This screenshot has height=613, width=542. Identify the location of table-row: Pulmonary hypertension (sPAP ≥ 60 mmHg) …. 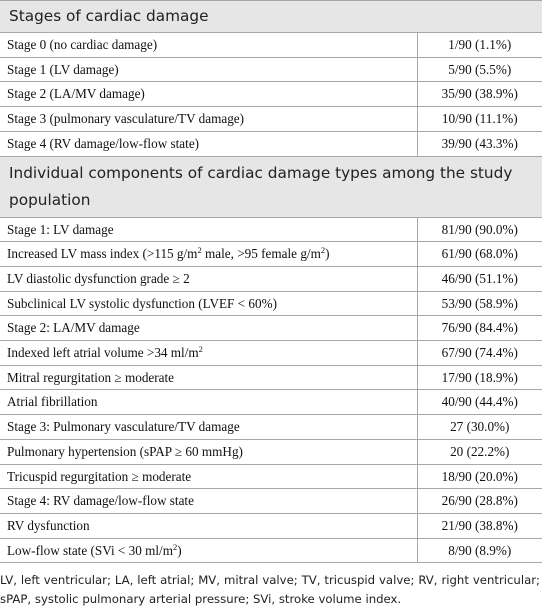
(271, 452).